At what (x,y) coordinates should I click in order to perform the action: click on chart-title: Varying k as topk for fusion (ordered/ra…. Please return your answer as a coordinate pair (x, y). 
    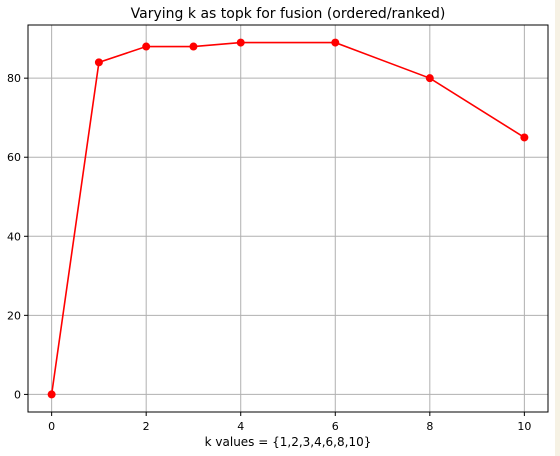
    Looking at the image, I should click on (288, 14).